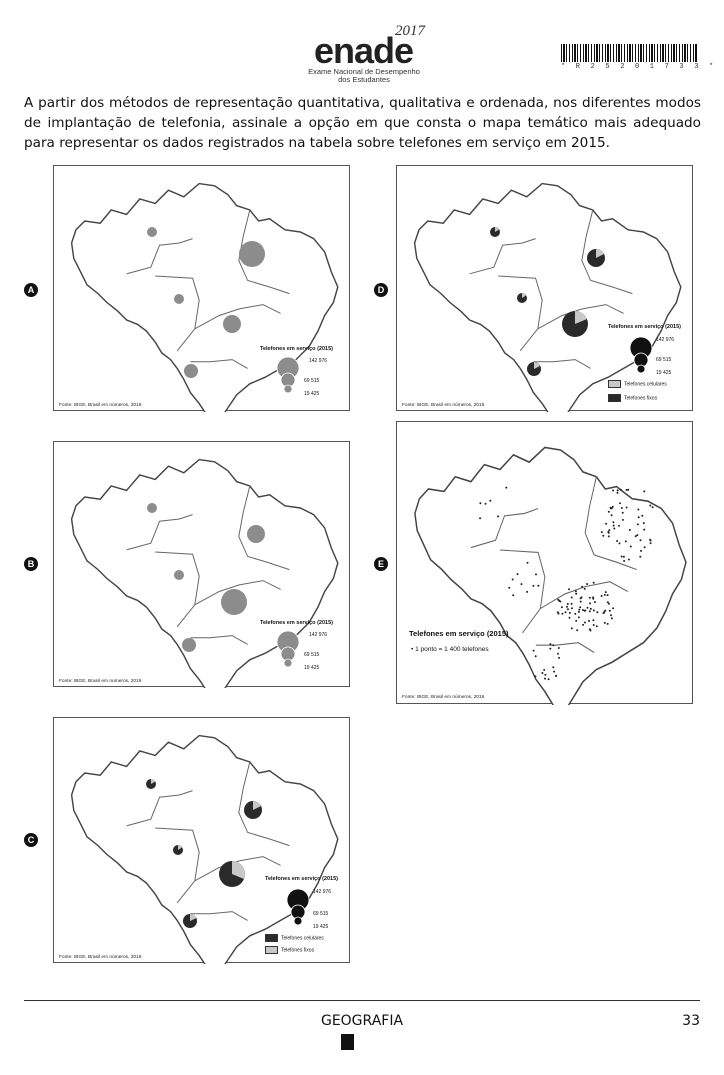 Image resolution: width=724 pixels, height=1075 pixels. I want to click on option-b-circle-south, so click(189, 645).